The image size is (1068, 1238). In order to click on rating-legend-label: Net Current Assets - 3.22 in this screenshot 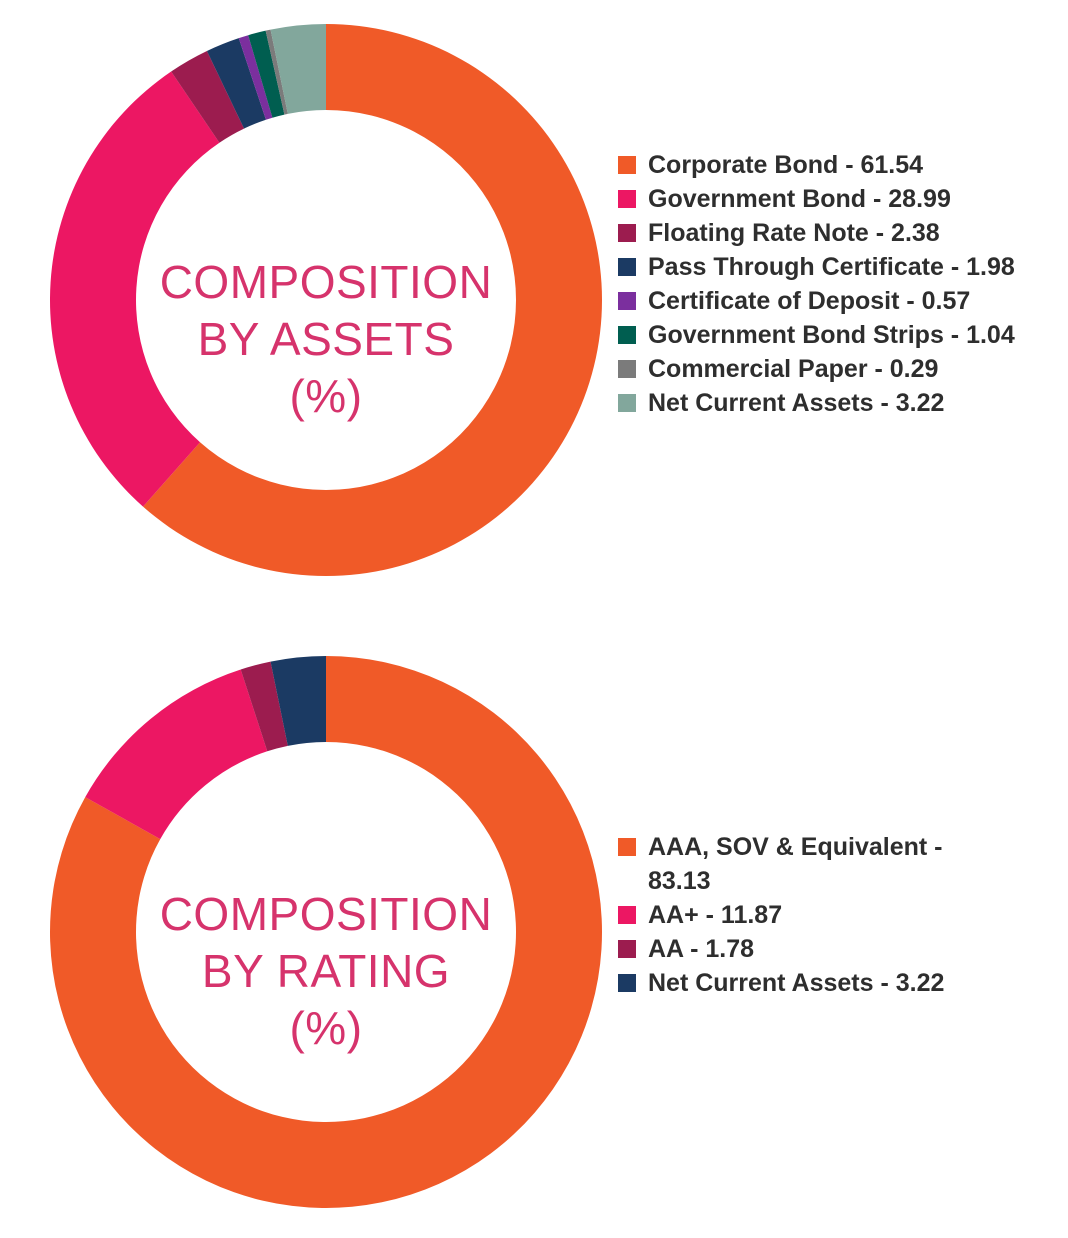, I will do `click(796, 983)`.